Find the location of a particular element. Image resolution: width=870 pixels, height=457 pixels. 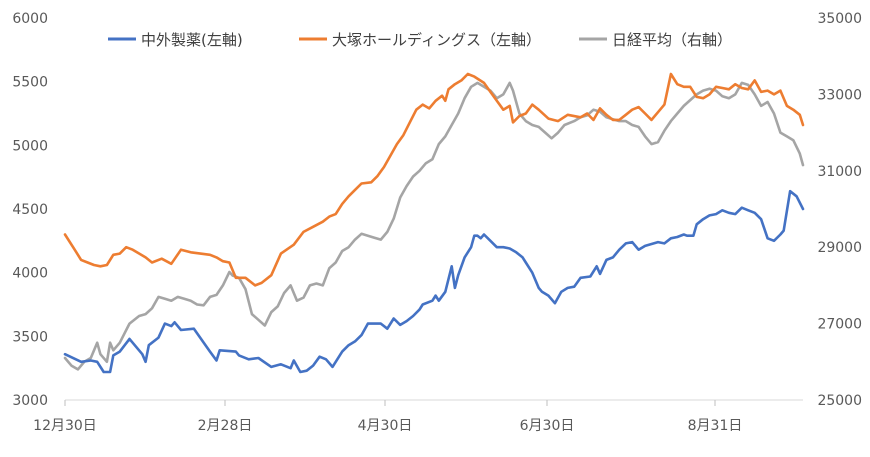

y-left-tick-label: 5500 is located at coordinates (30, 83).